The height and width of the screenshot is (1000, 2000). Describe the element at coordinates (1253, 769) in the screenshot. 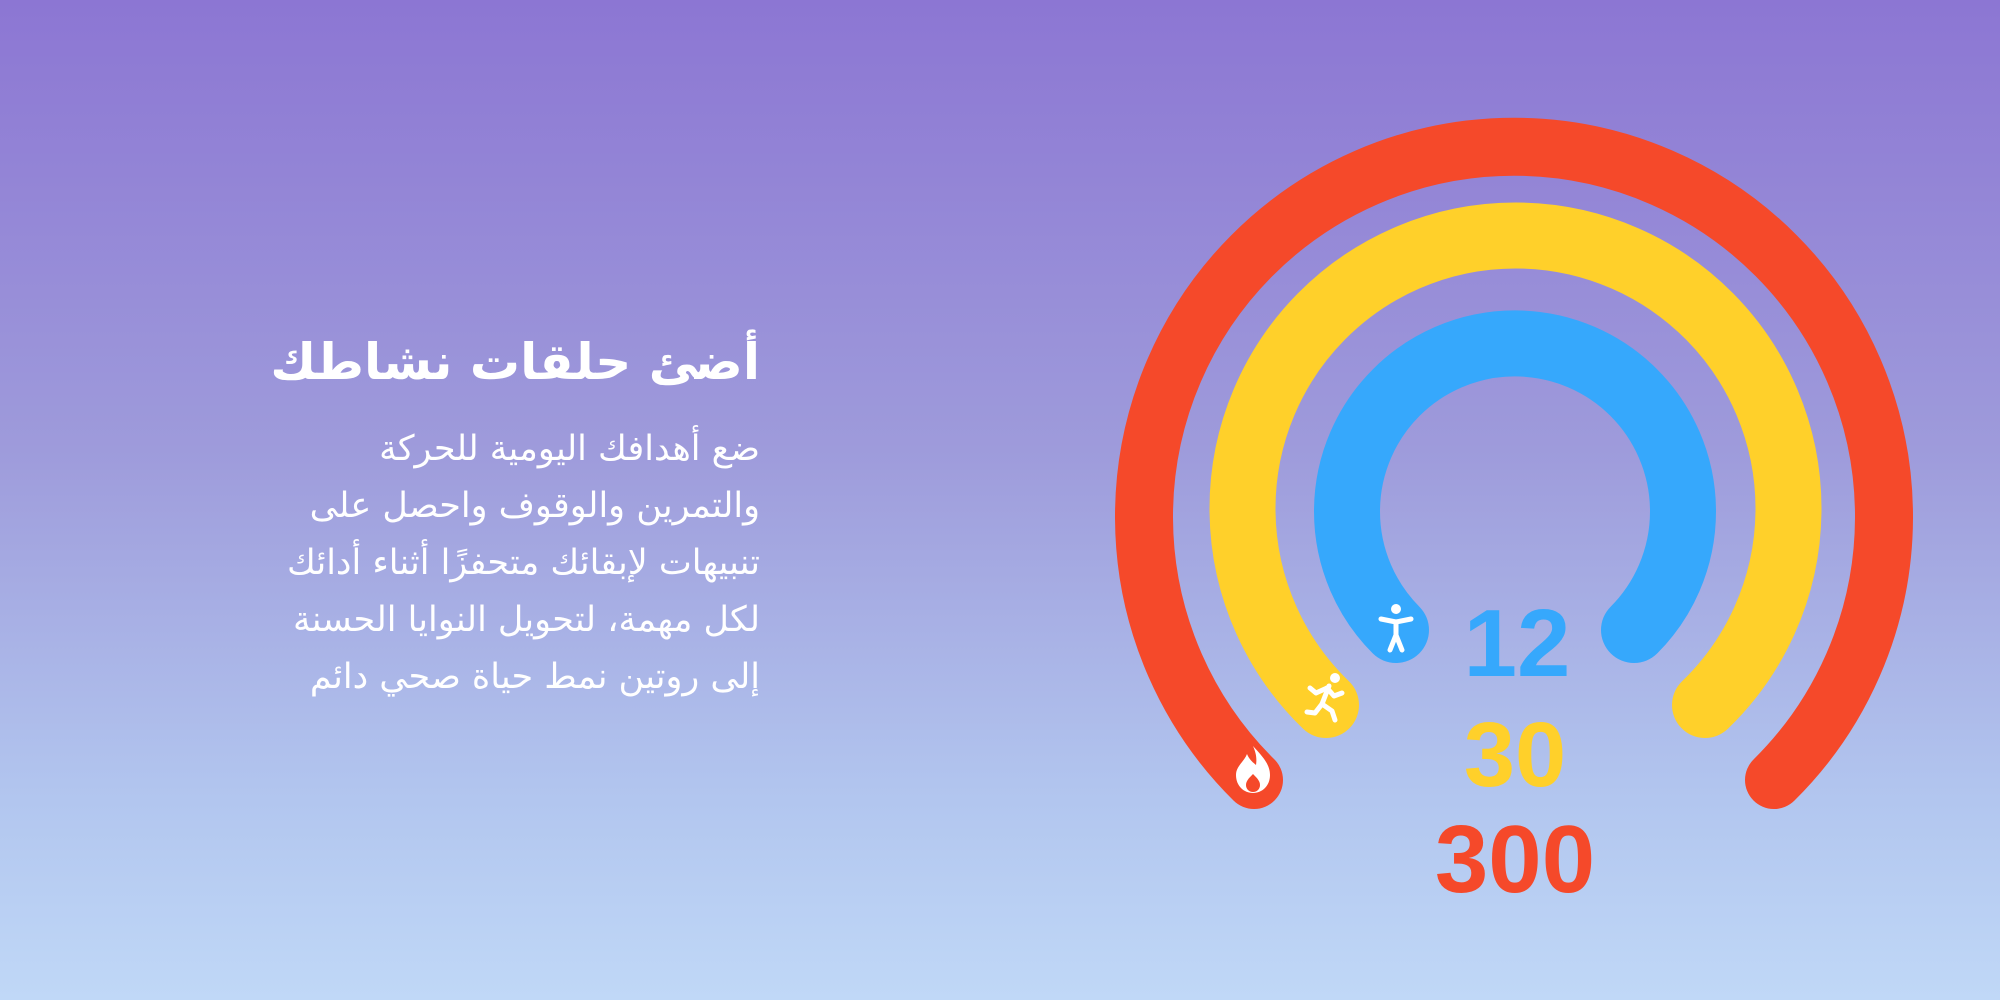

I see `flame-icon` at that location.